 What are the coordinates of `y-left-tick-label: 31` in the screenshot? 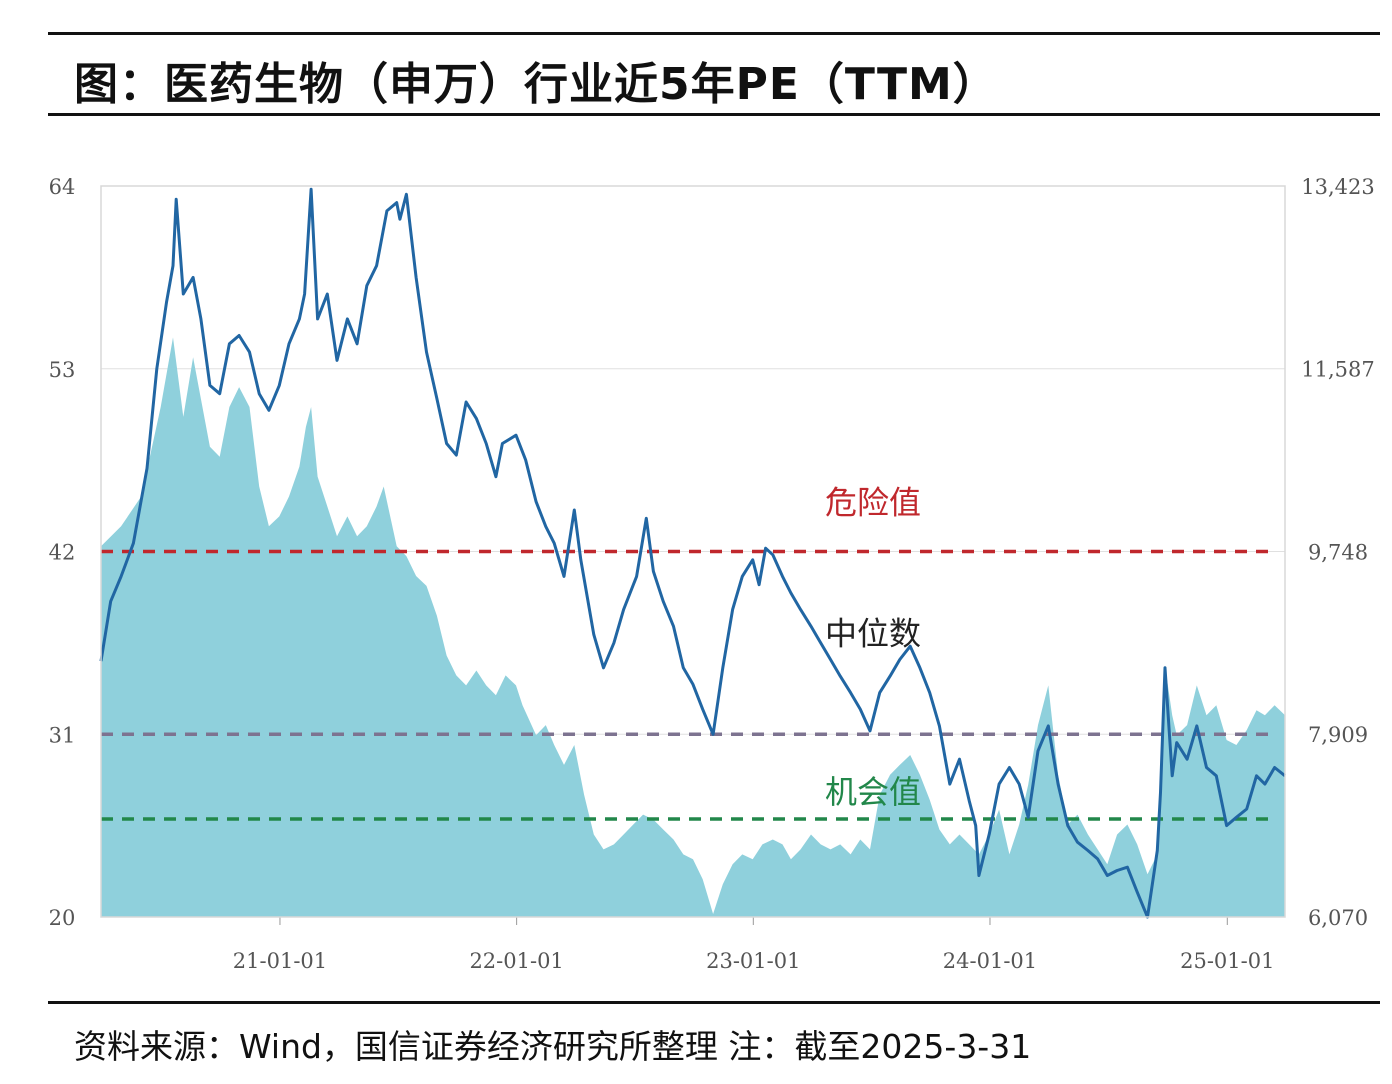 It's located at (62, 735).